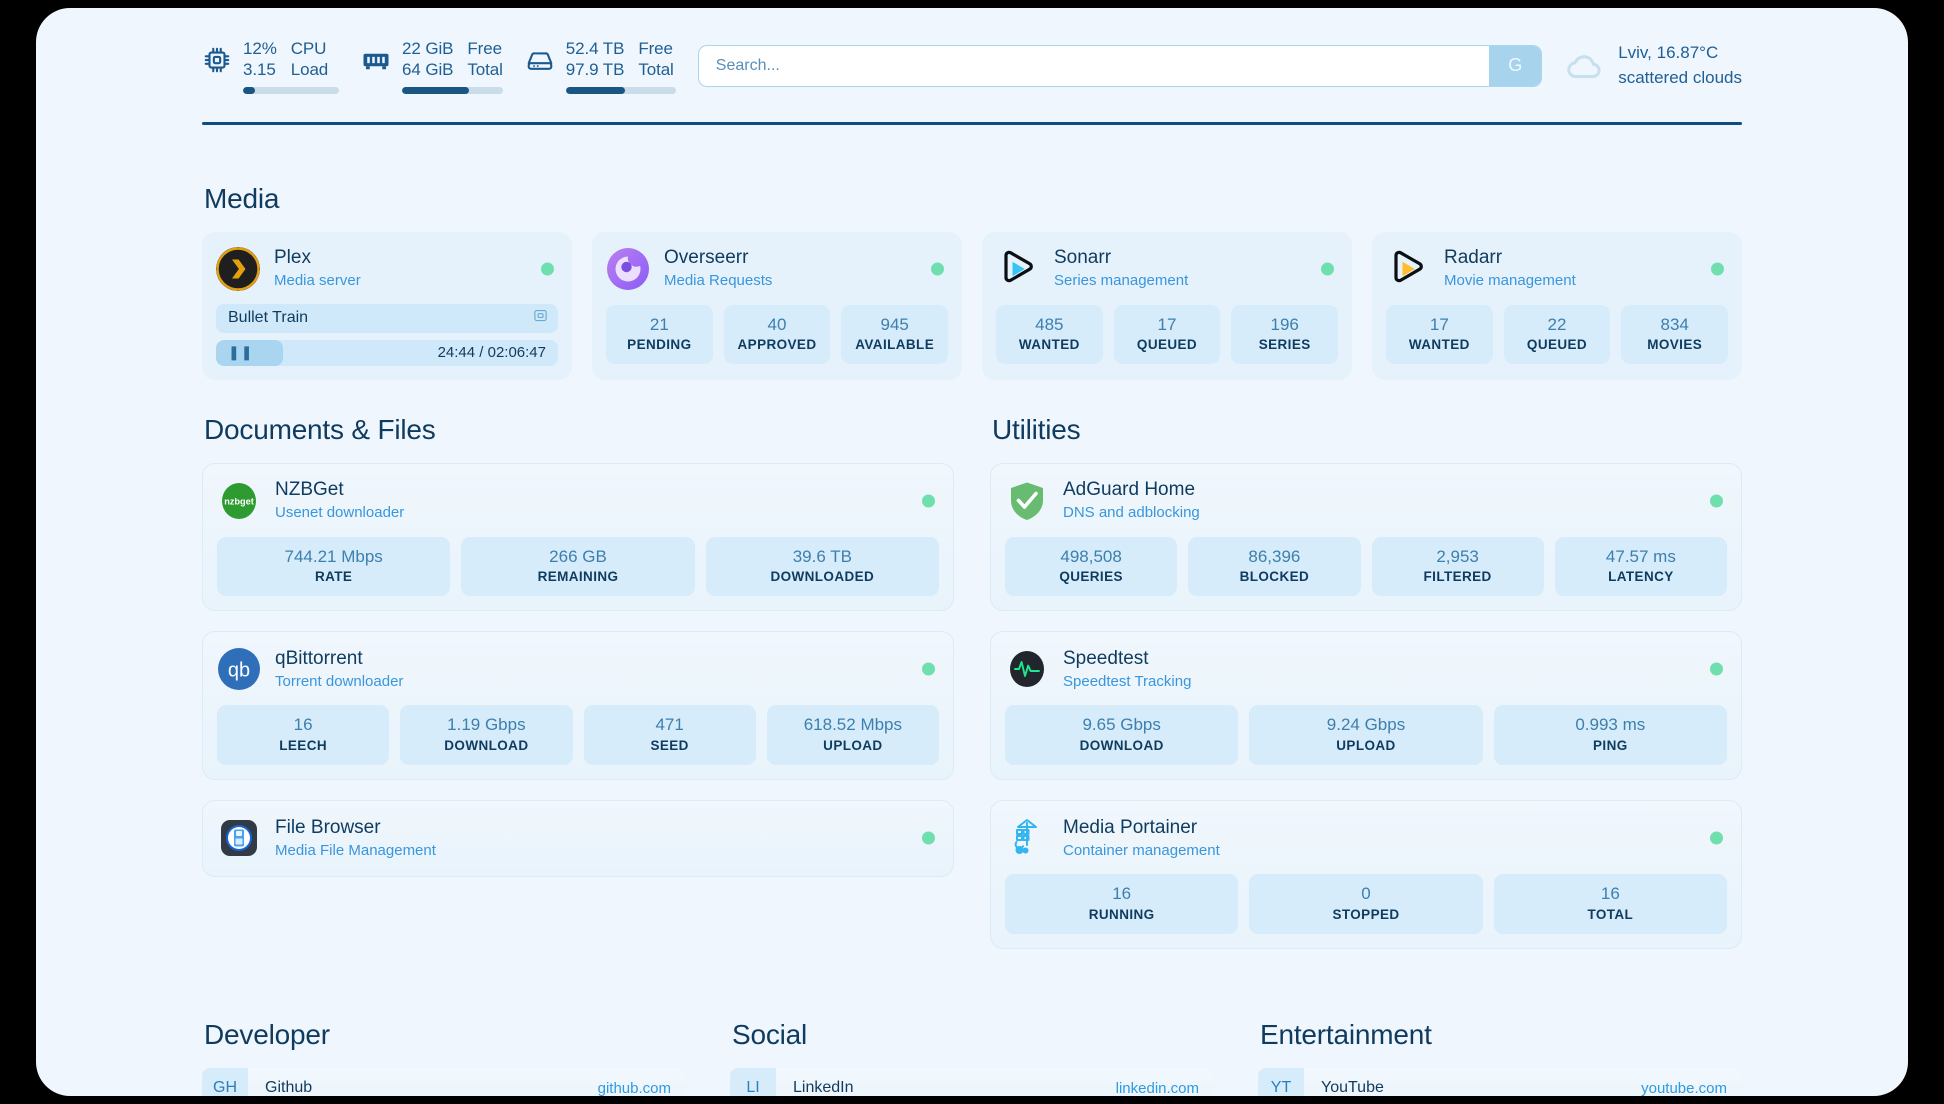  Describe the element at coordinates (1610, 725) in the screenshot. I see `stat-value: 0.993 ms` at that location.